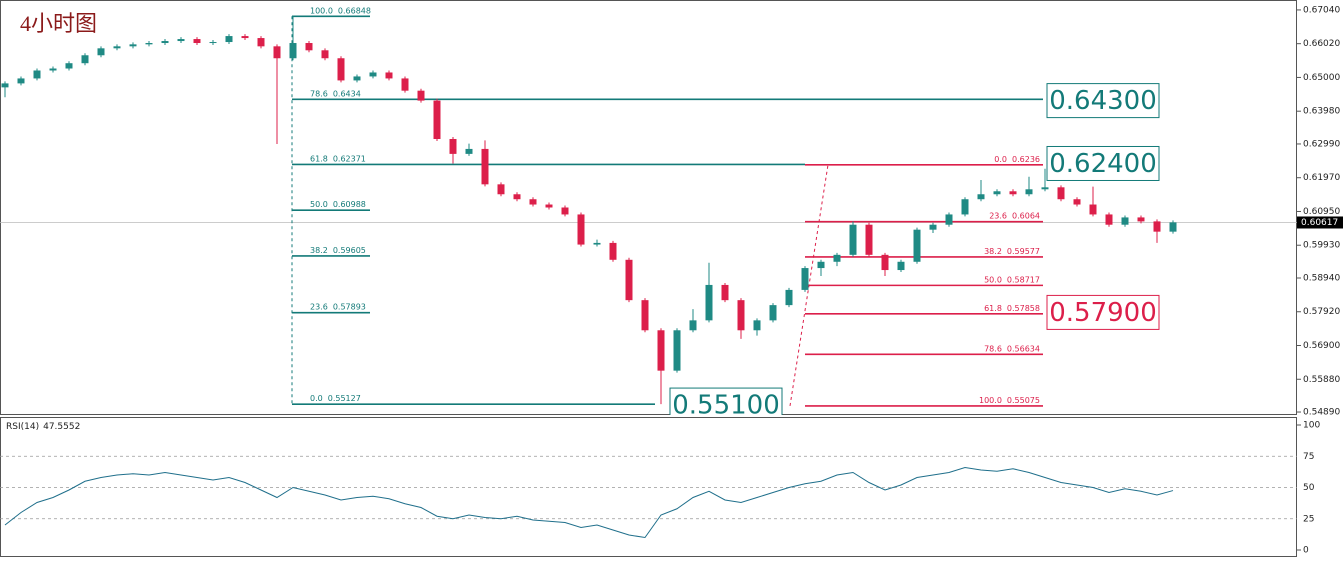  I want to click on rsi-tick-label: 25, so click(1308, 519).